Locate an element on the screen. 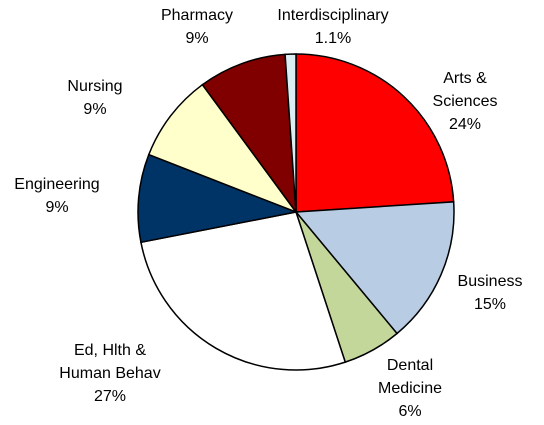 The width and height of the screenshot is (544, 425). category-label: Arts & Sciences is located at coordinates (465, 90).